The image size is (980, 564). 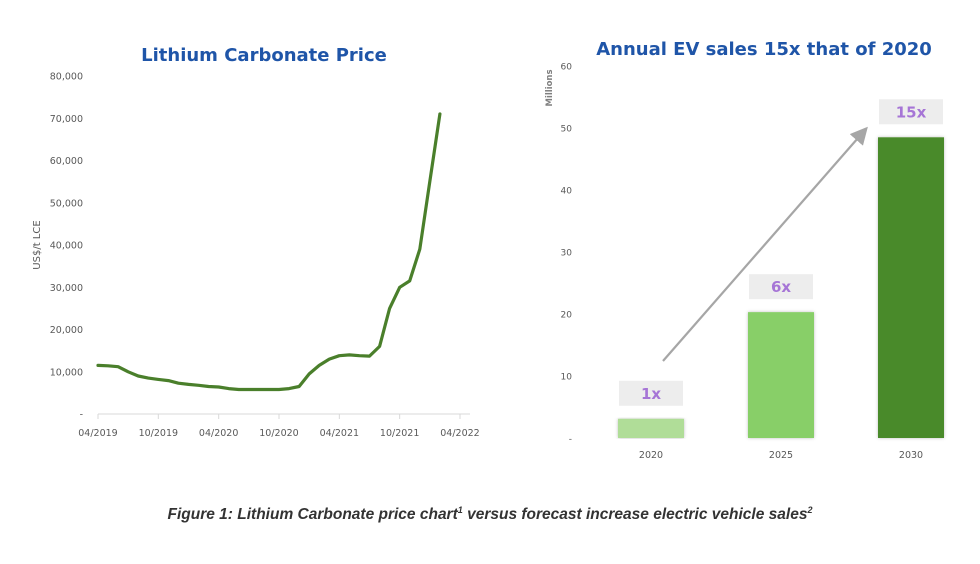 I want to click on caption-footnote-1: 1, so click(x=460, y=510).